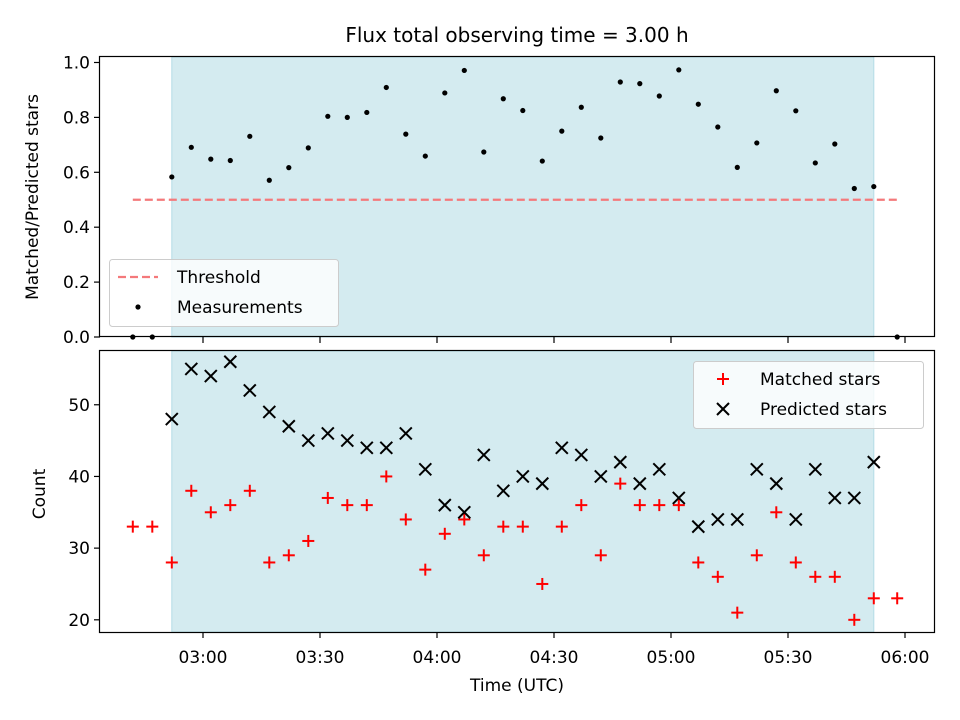 Image resolution: width=960 pixels, height=720 pixels. I want to click on legend-predicted-label: Predicted stars, so click(823, 410).